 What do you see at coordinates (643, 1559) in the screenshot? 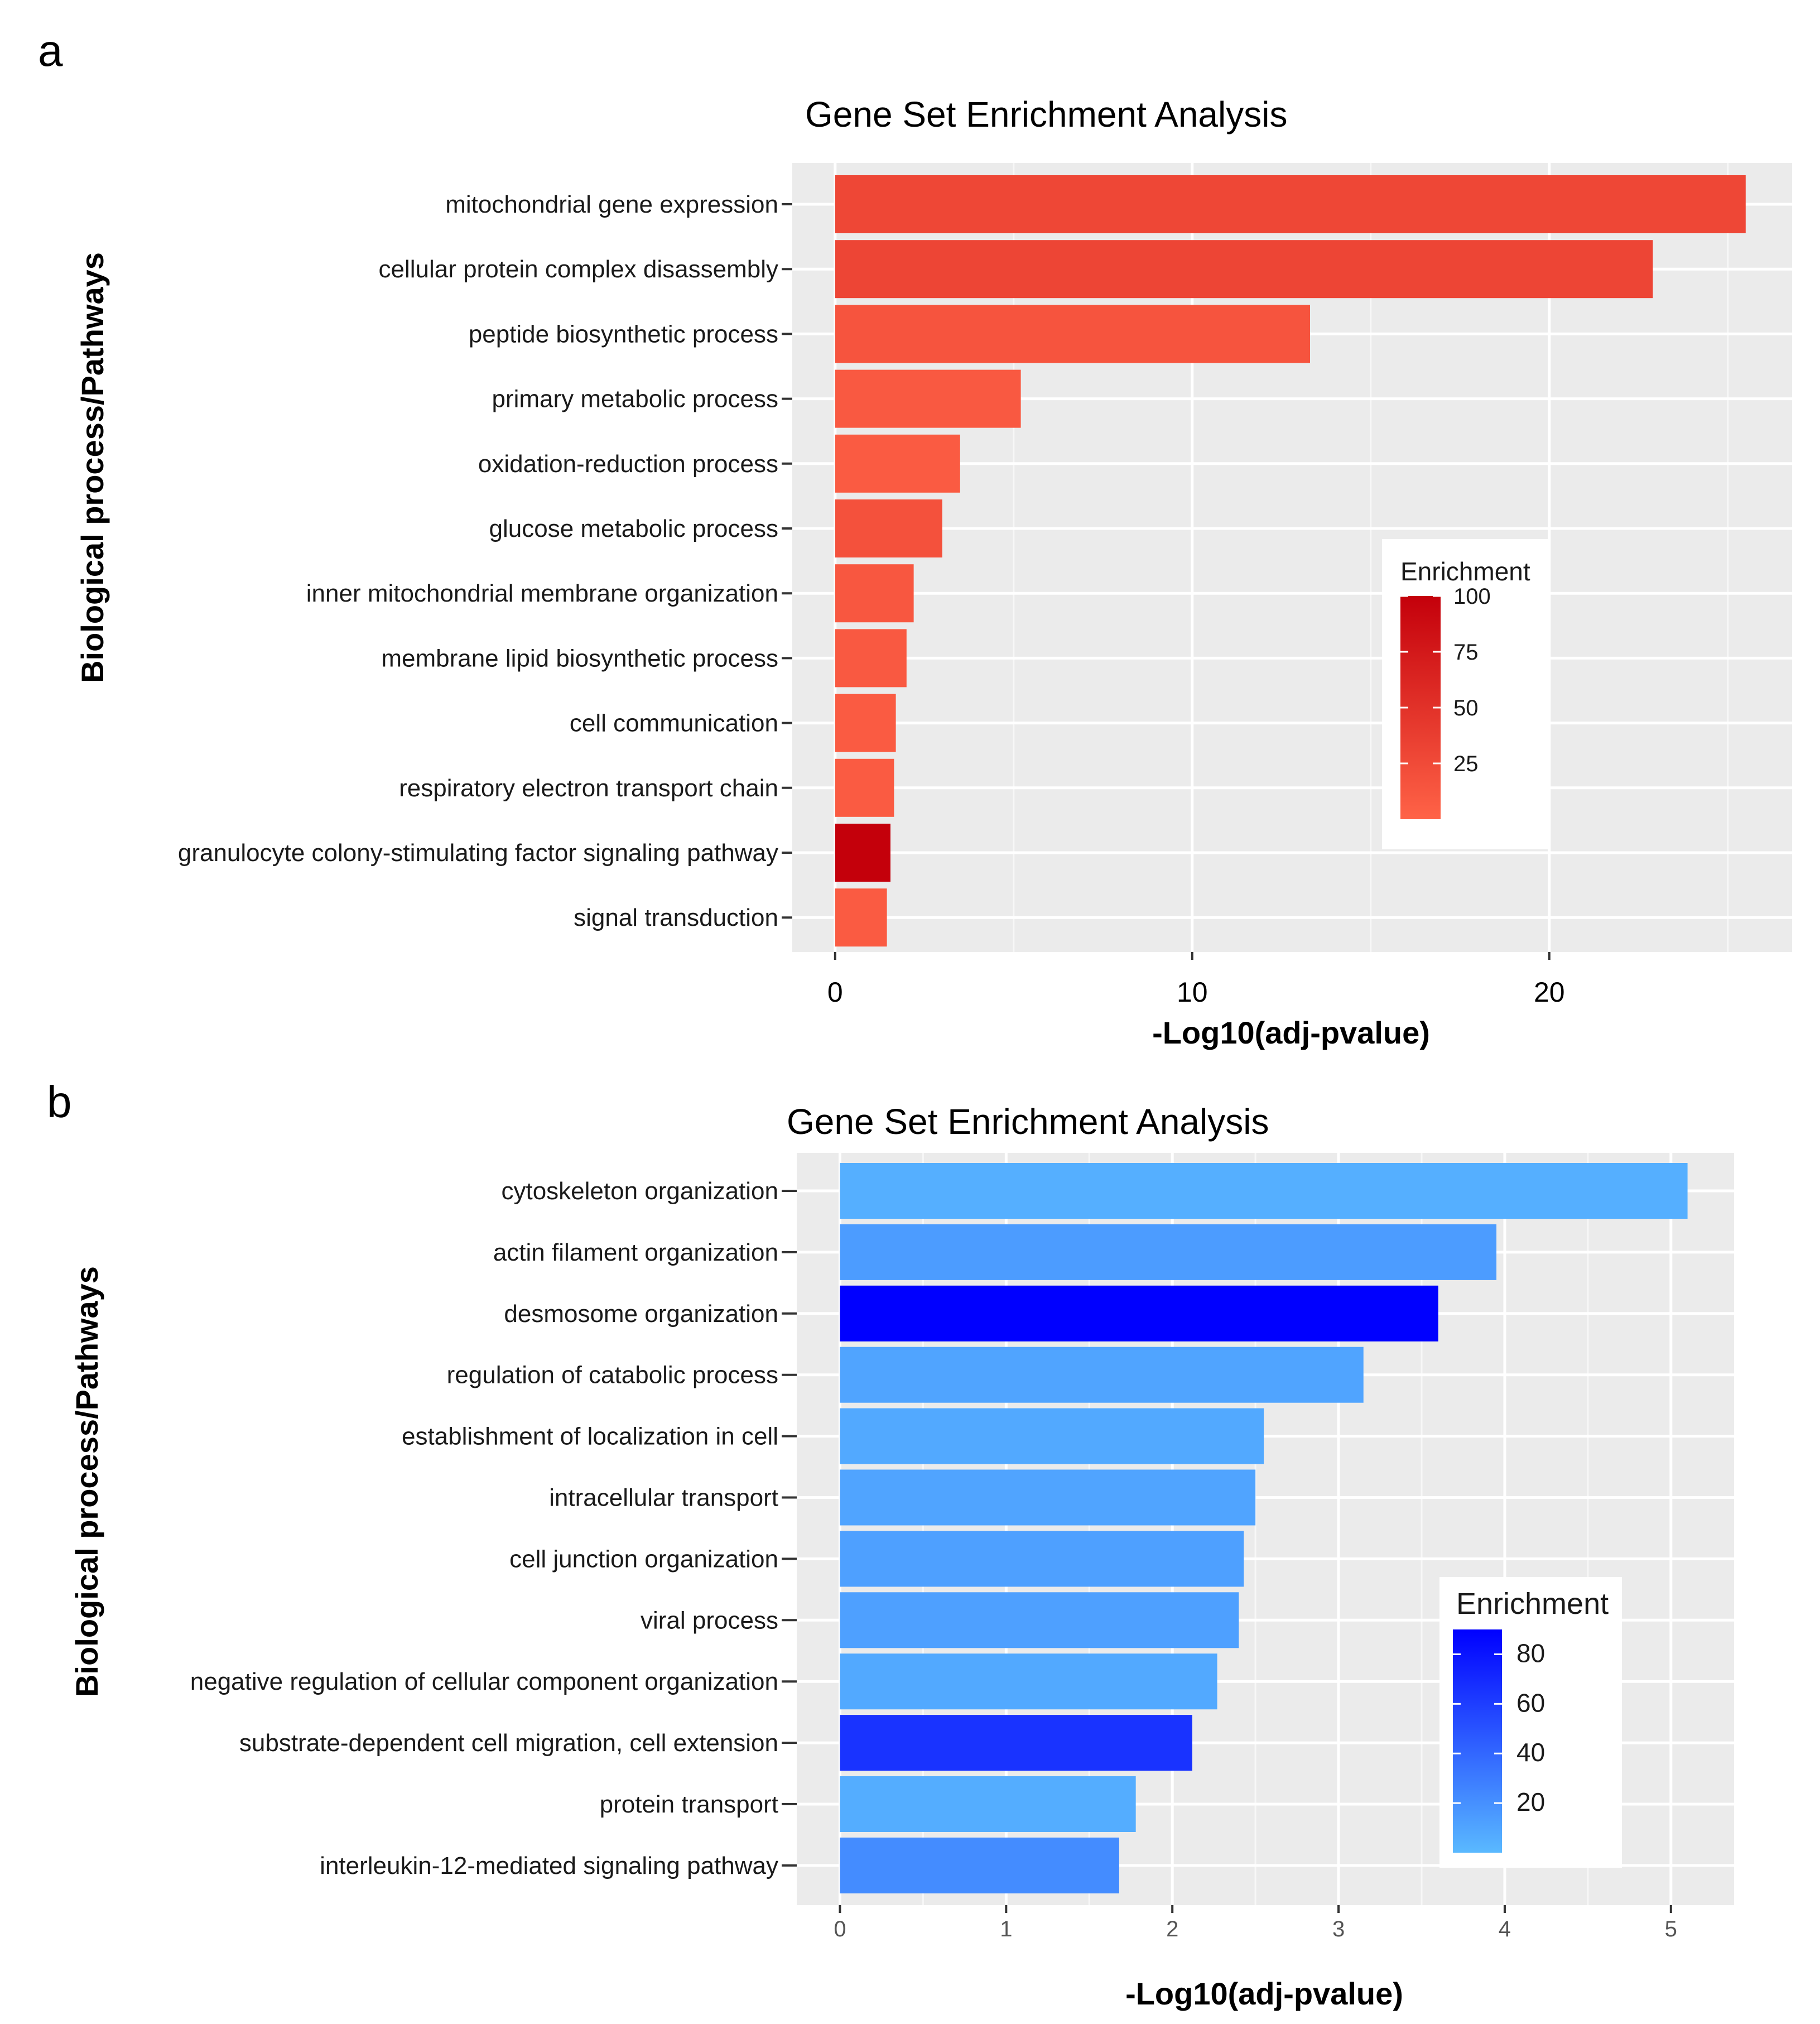
I see `category-label-b: cell junction organization` at bounding box center [643, 1559].